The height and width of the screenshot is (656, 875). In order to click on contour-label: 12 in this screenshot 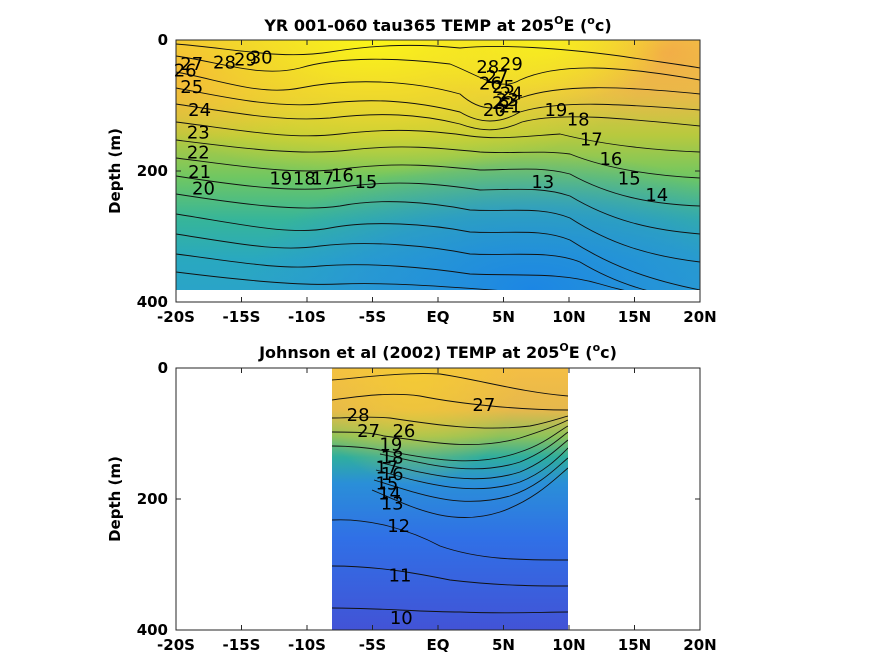, I will do `click(398, 526)`.